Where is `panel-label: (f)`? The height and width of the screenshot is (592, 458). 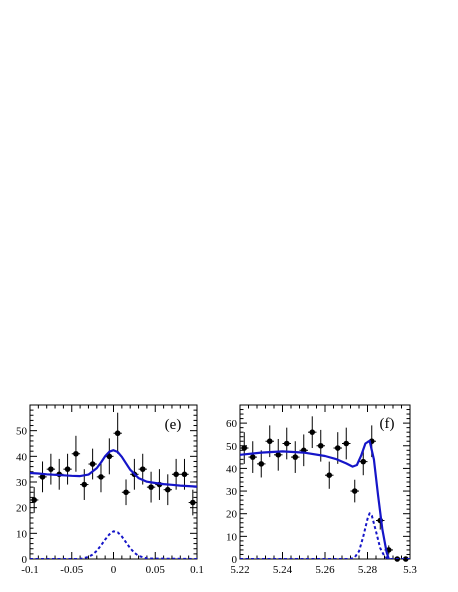
panel-label: (f) is located at coordinates (387, 424).